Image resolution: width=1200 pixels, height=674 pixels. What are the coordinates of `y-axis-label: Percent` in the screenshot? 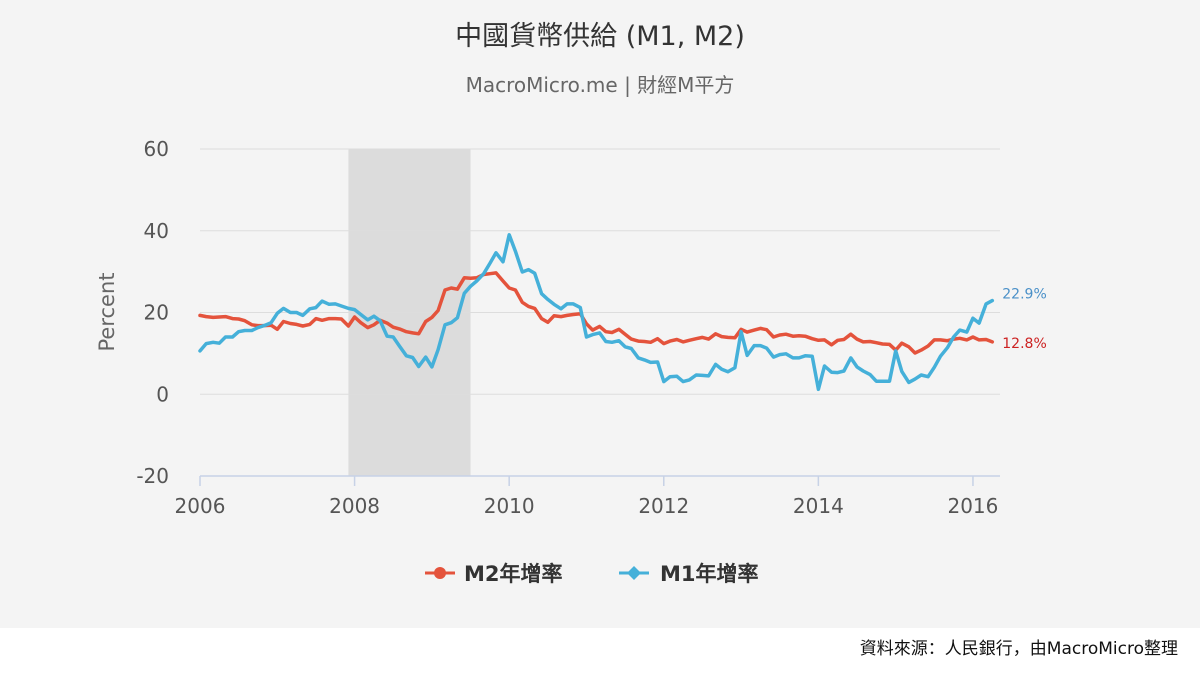 It's located at (107, 311).